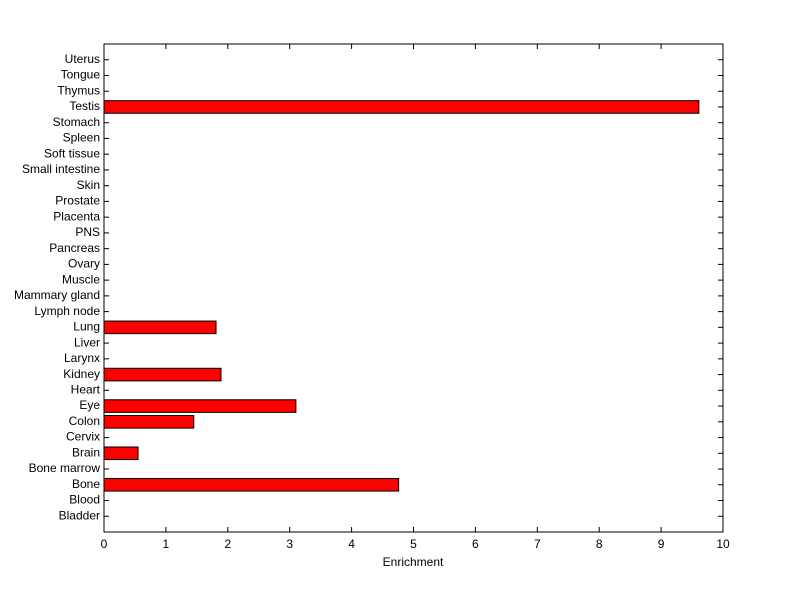  I want to click on y-tick-label: Lung, so click(86, 327).